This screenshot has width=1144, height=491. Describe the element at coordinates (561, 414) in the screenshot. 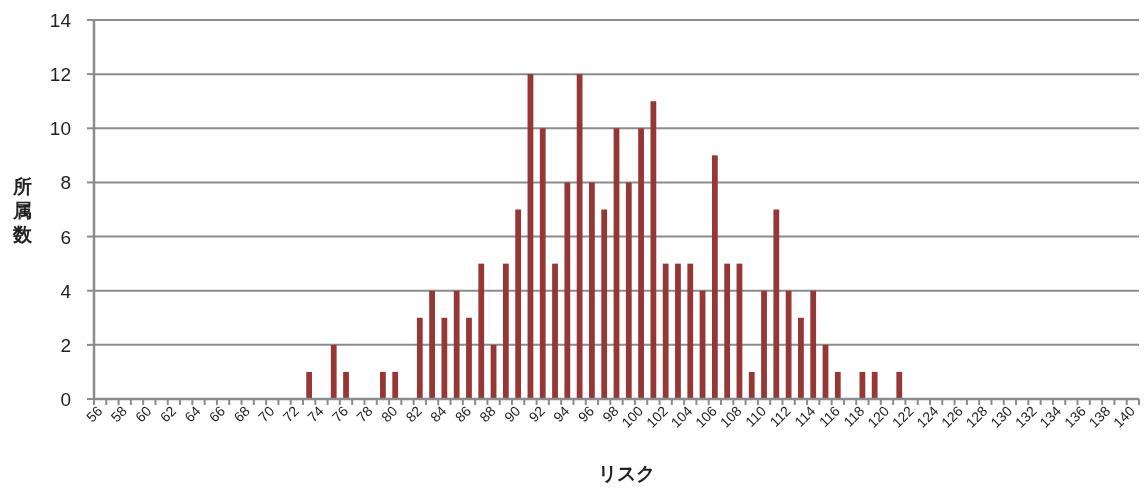

I see `x-tick-label: 94` at that location.